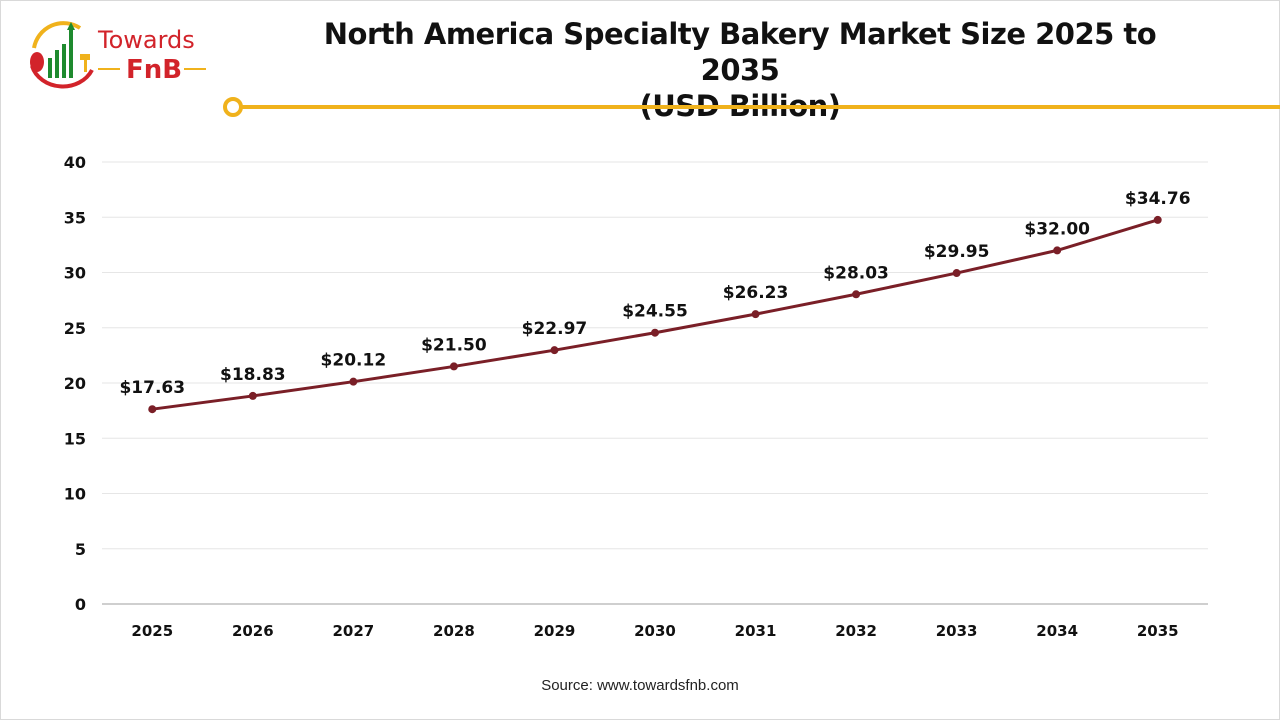 This screenshot has width=1280, height=720. What do you see at coordinates (75, 217) in the screenshot?
I see `y-tick-label: 35` at bounding box center [75, 217].